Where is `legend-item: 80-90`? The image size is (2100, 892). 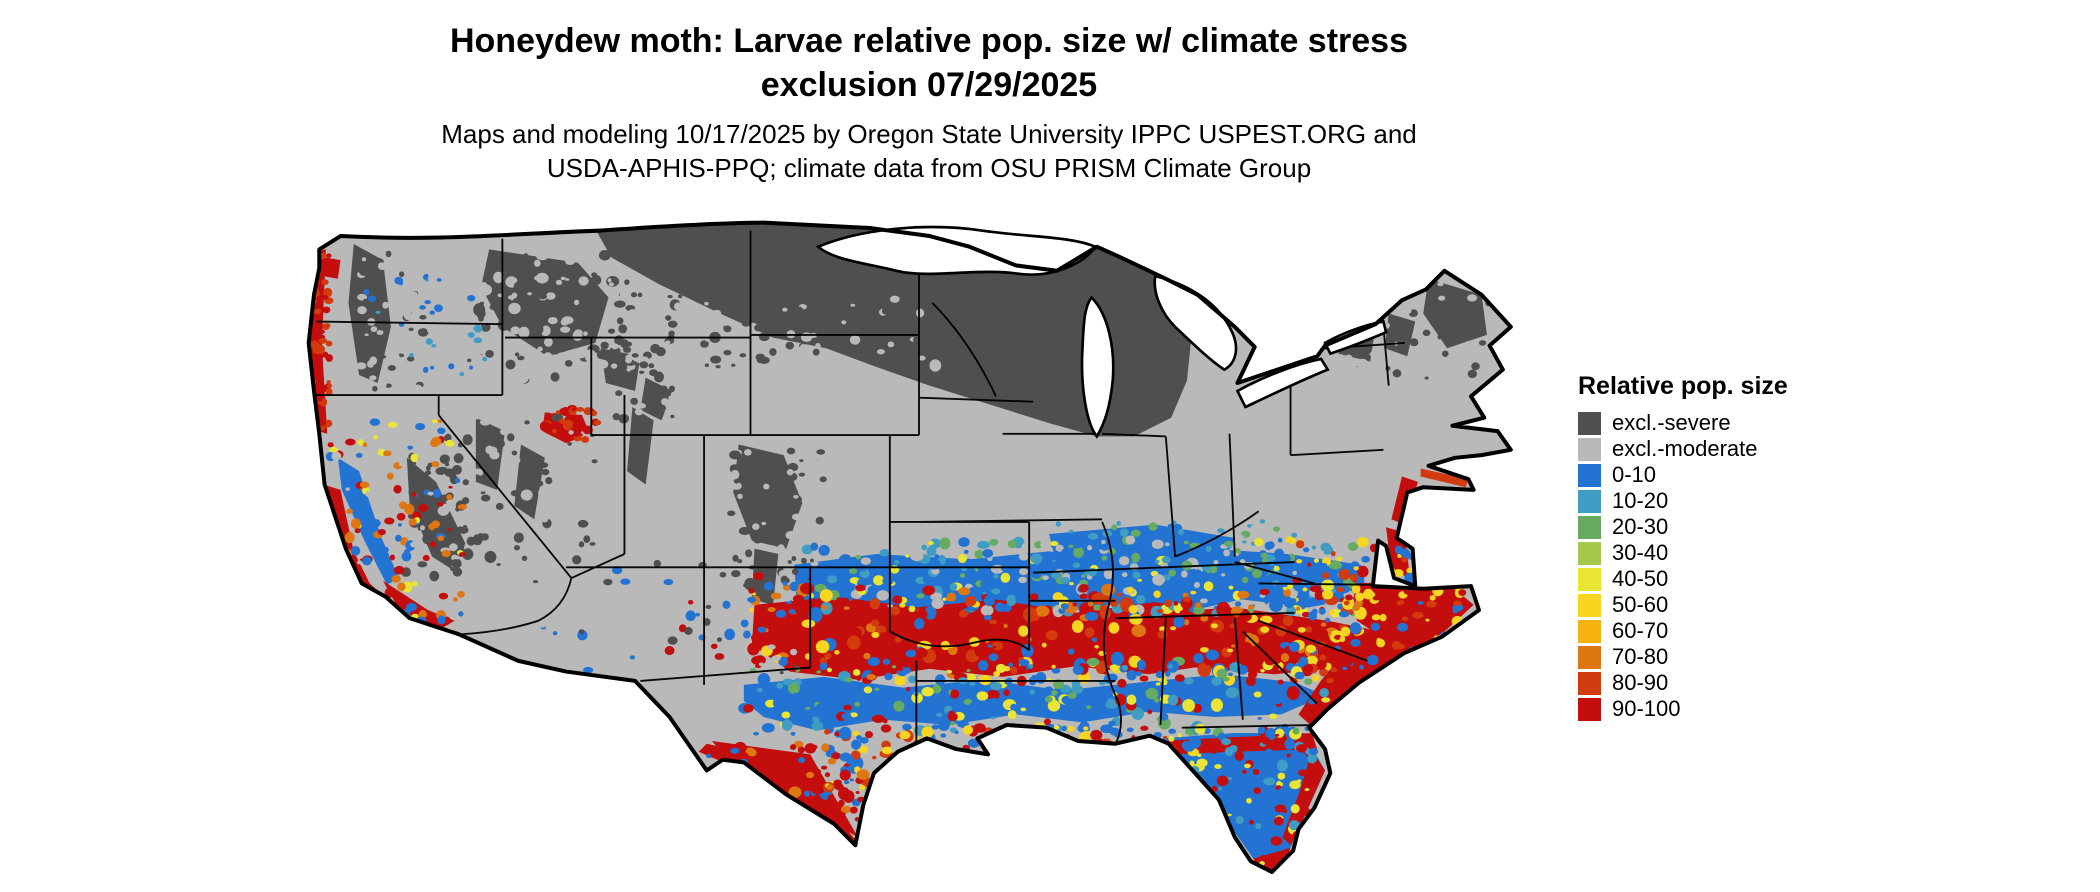 legend-item: 80-90 is located at coordinates (1683, 683).